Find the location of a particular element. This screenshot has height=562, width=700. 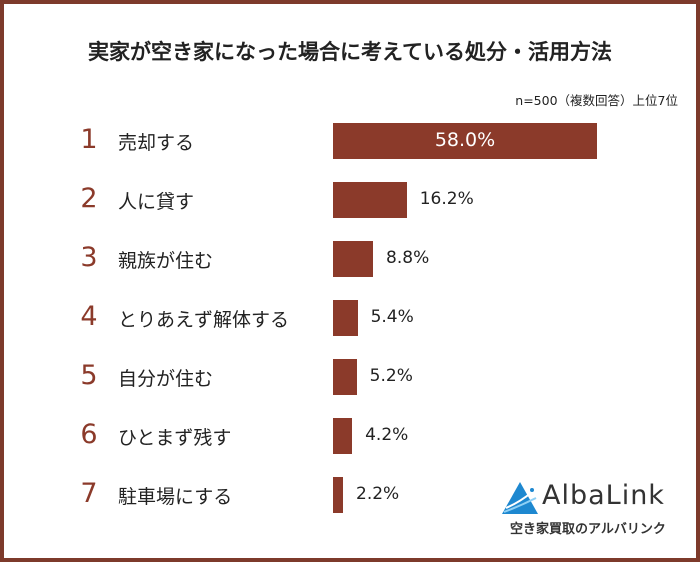

rank-number: 2 is located at coordinates (89, 198).